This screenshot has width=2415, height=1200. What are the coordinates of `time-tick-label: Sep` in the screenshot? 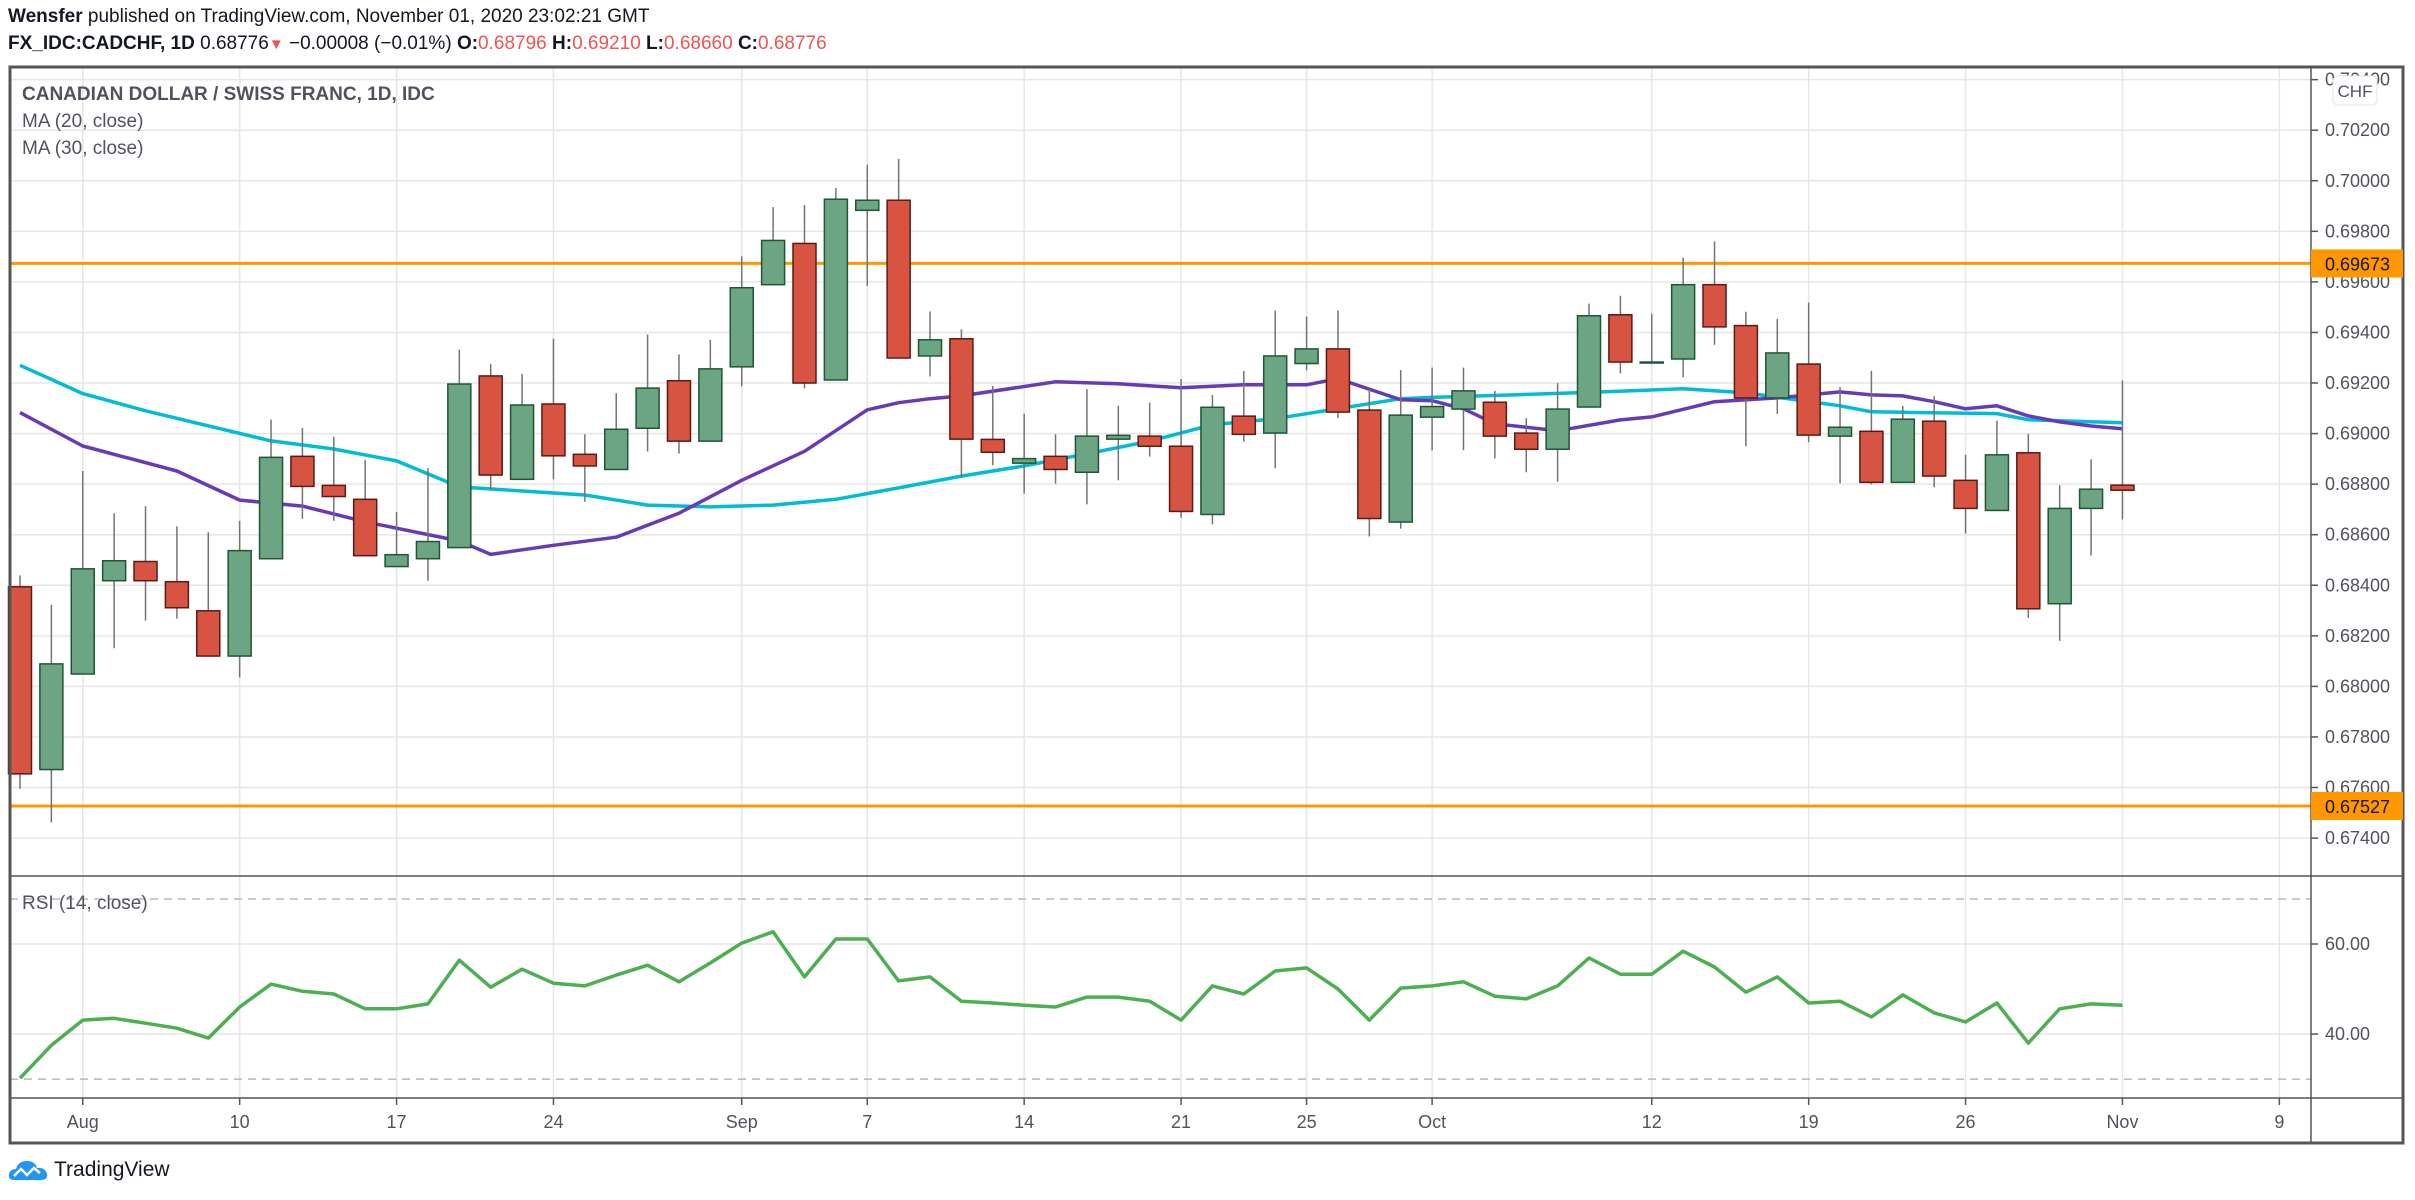 It's located at (742, 1122).